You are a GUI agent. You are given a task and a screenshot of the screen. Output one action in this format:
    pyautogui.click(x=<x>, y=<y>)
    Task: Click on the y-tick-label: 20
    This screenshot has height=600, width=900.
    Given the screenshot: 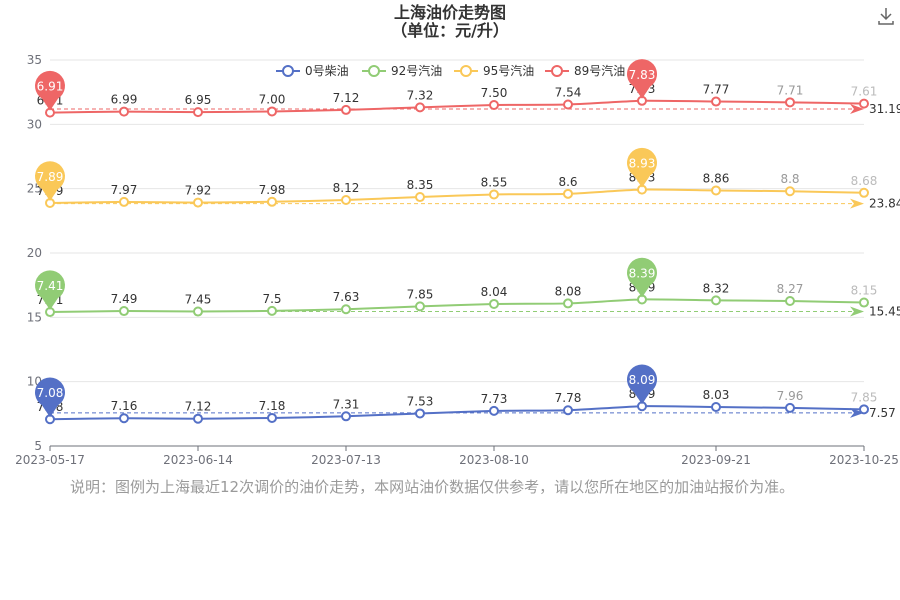 What is the action you would take?
    pyautogui.click(x=34, y=253)
    